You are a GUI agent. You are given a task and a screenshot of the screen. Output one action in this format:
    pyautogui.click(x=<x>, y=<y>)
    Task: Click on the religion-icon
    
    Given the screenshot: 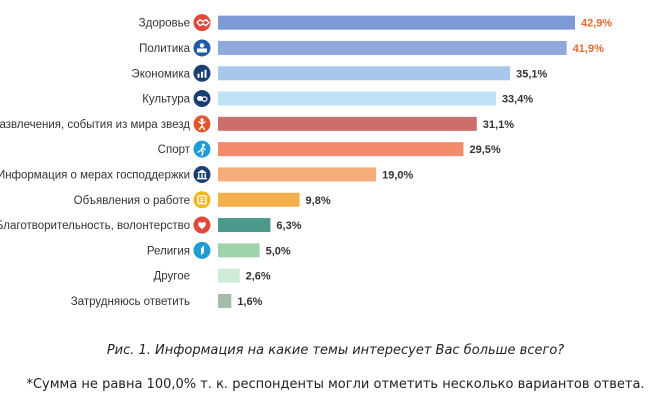 What is the action you would take?
    pyautogui.click(x=202, y=250)
    